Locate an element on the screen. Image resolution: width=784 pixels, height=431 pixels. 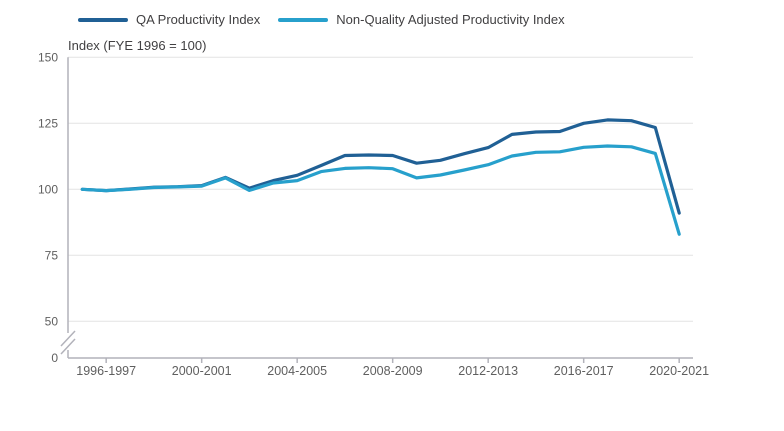
y-tick-label: 150 is located at coordinates (48, 57).